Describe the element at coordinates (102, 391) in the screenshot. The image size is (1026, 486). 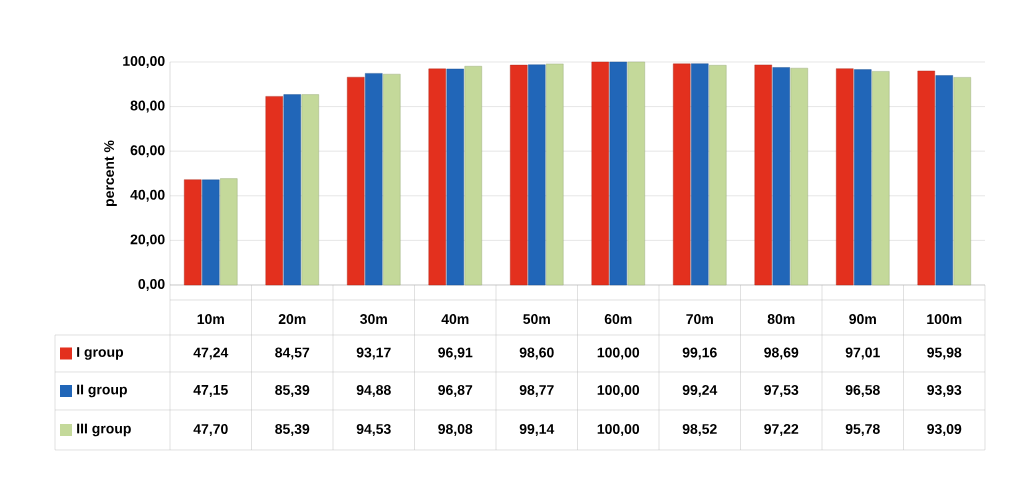
I see `legend-label: II group` at that location.